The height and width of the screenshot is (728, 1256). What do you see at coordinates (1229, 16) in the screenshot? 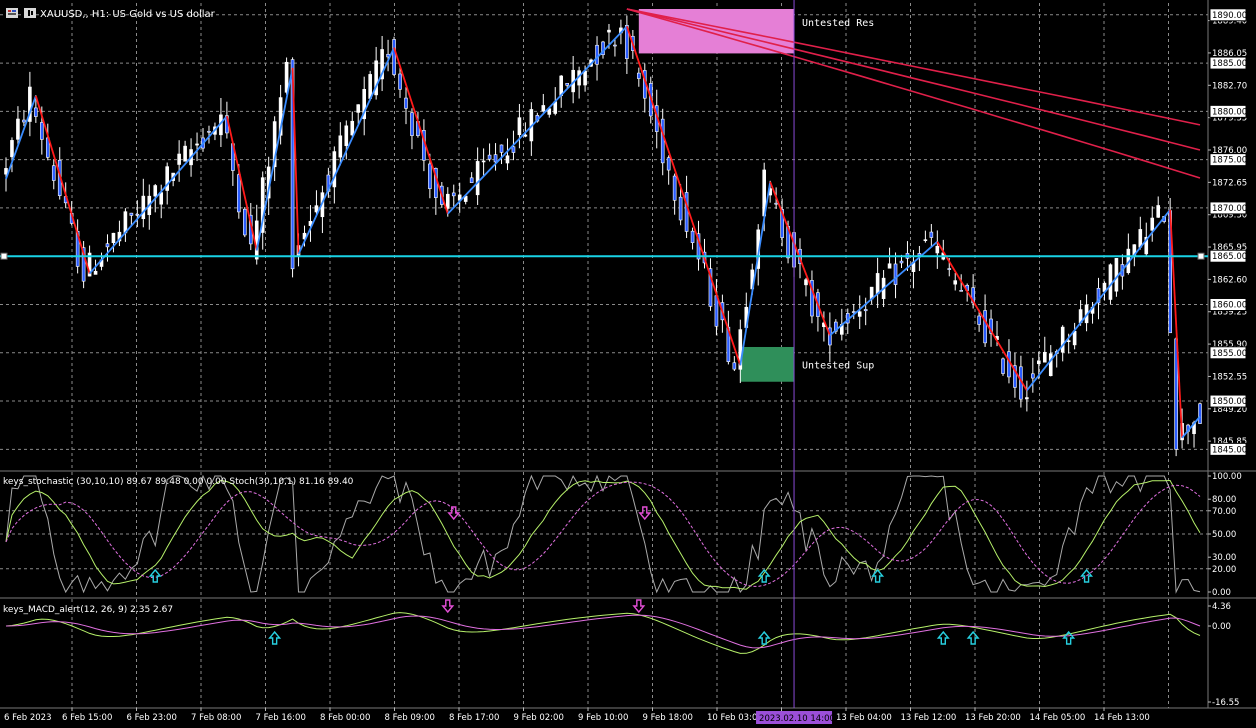
I see `price-level-label: 1890.00` at bounding box center [1229, 16].